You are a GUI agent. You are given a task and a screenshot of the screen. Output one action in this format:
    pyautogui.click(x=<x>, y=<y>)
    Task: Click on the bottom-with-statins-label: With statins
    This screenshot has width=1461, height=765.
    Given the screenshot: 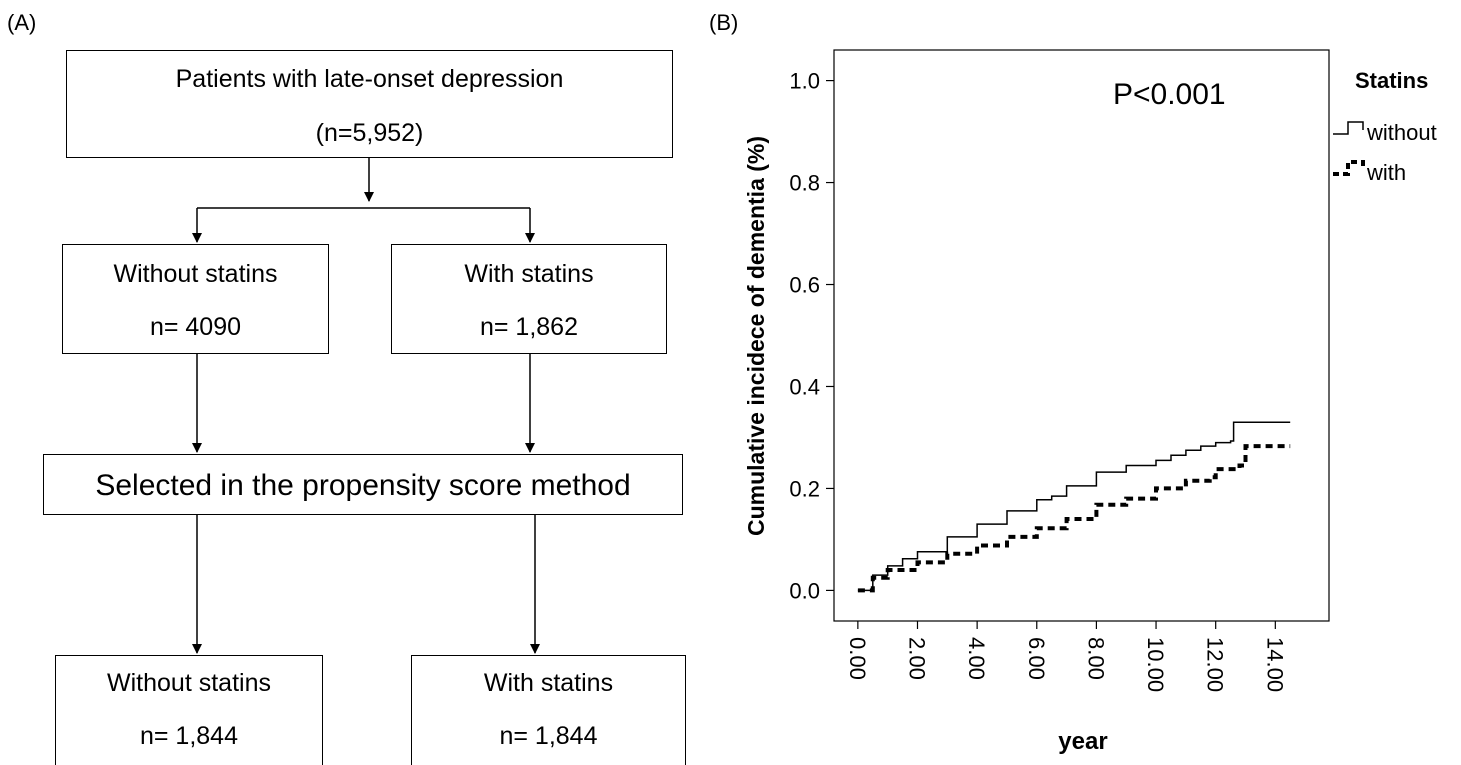 What is the action you would take?
    pyautogui.click(x=548, y=683)
    